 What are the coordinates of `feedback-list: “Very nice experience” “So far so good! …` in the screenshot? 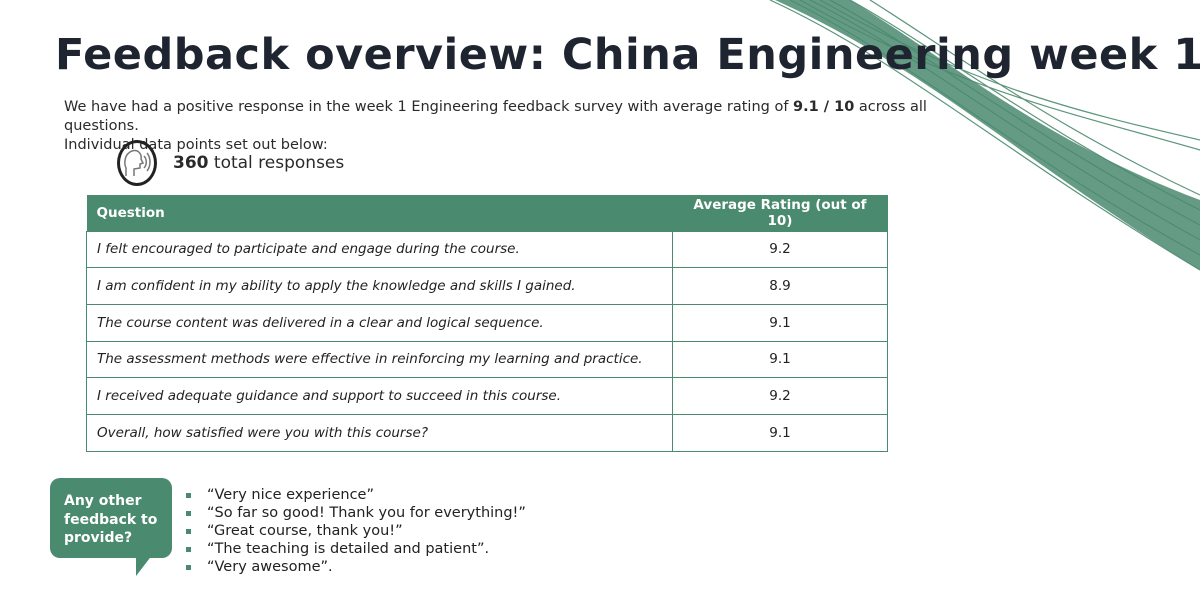 It's located at (356, 531).